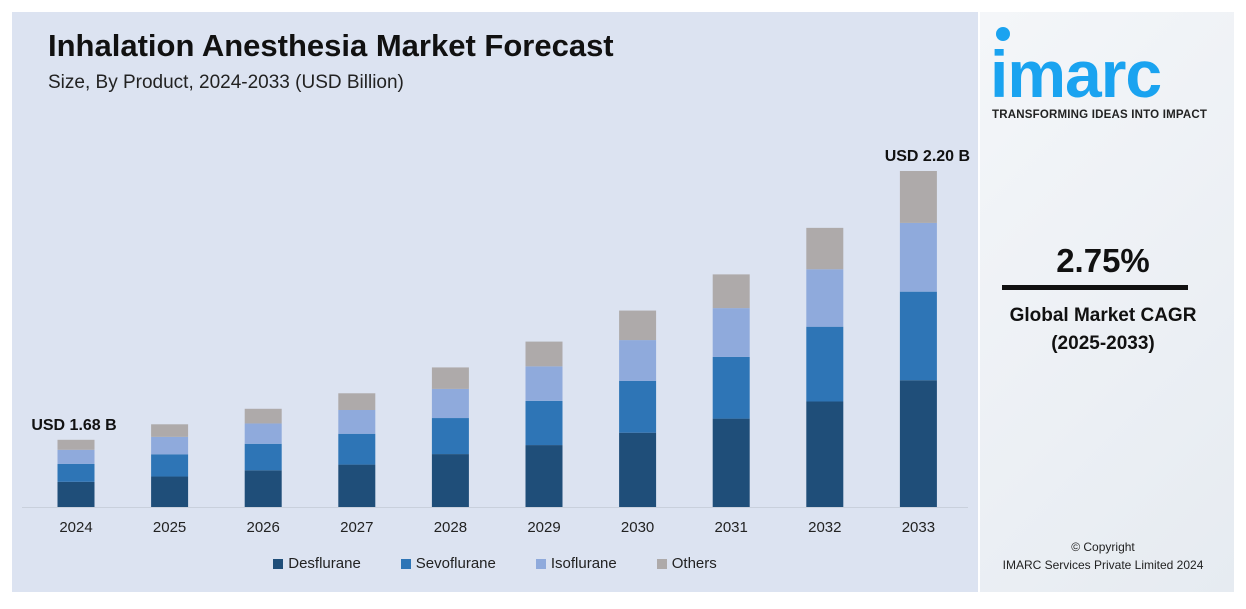 The width and height of the screenshot is (1246, 609). What do you see at coordinates (637, 527) in the screenshot?
I see `x-tick-label: 2030` at bounding box center [637, 527].